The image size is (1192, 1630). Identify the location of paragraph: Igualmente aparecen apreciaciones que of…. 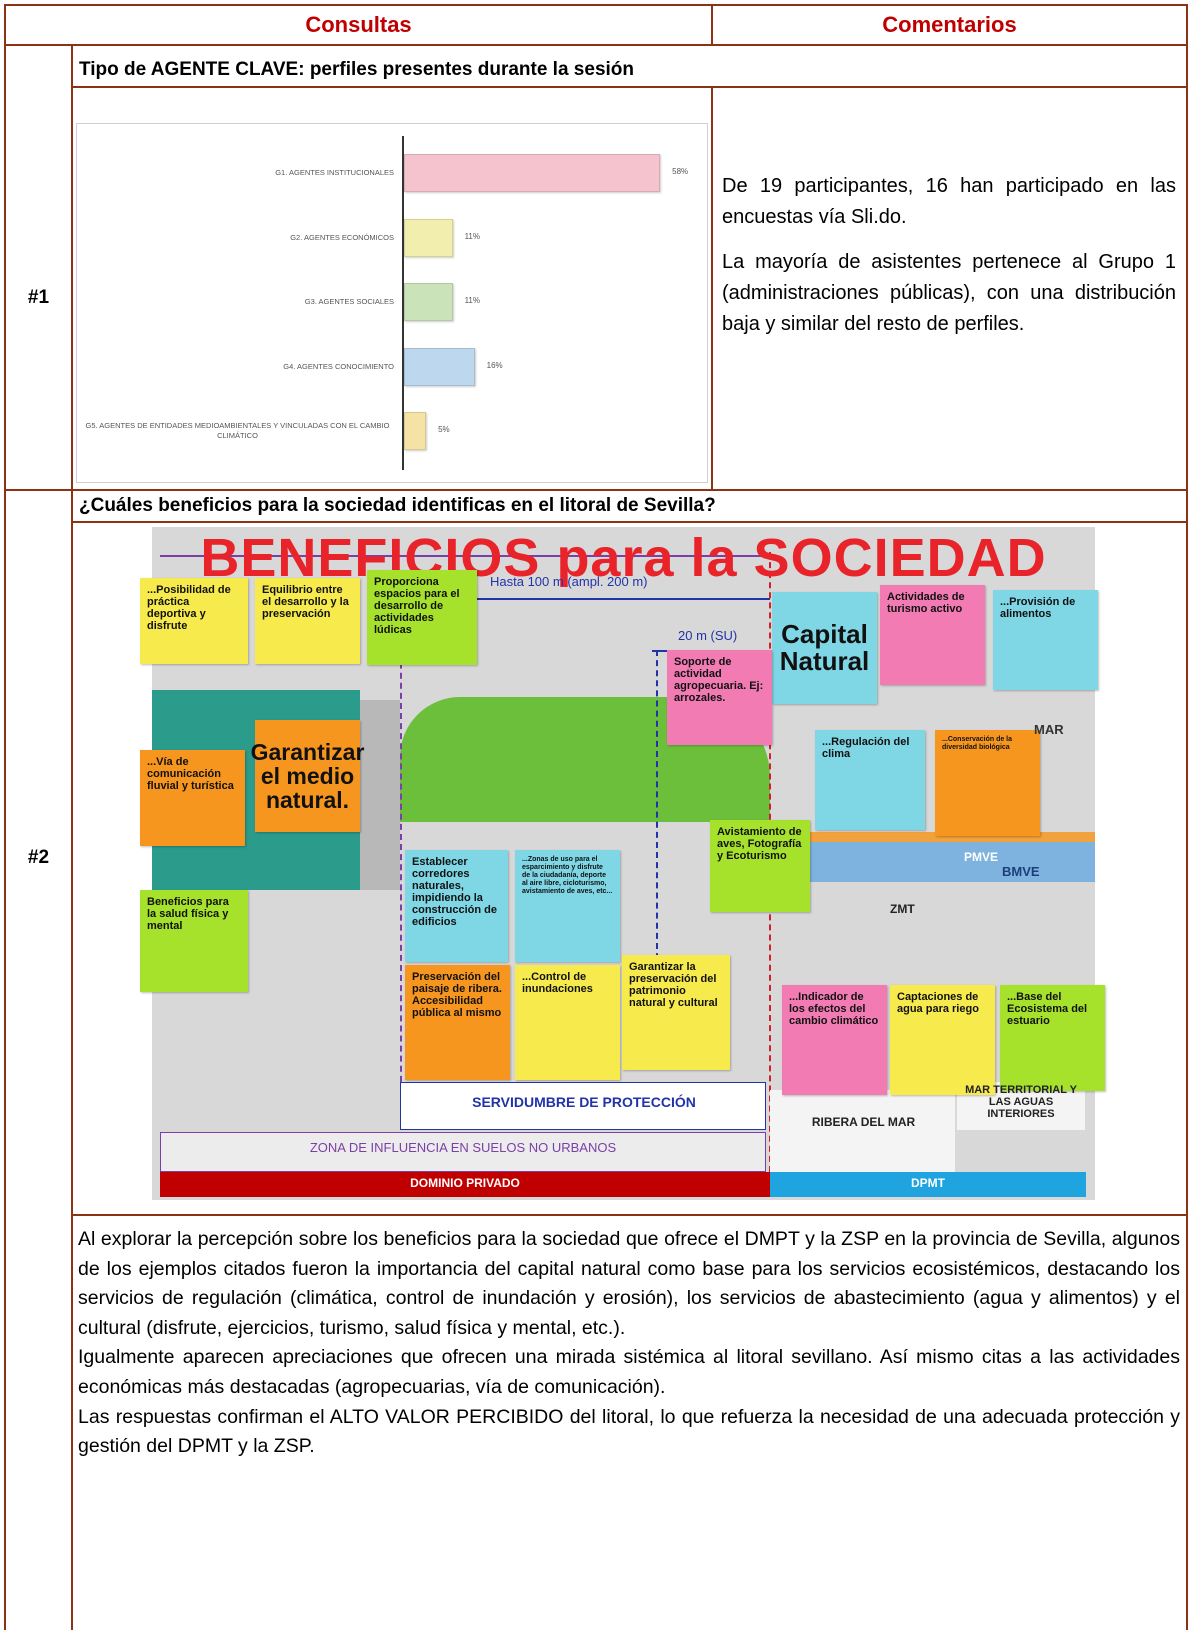
(629, 1372).